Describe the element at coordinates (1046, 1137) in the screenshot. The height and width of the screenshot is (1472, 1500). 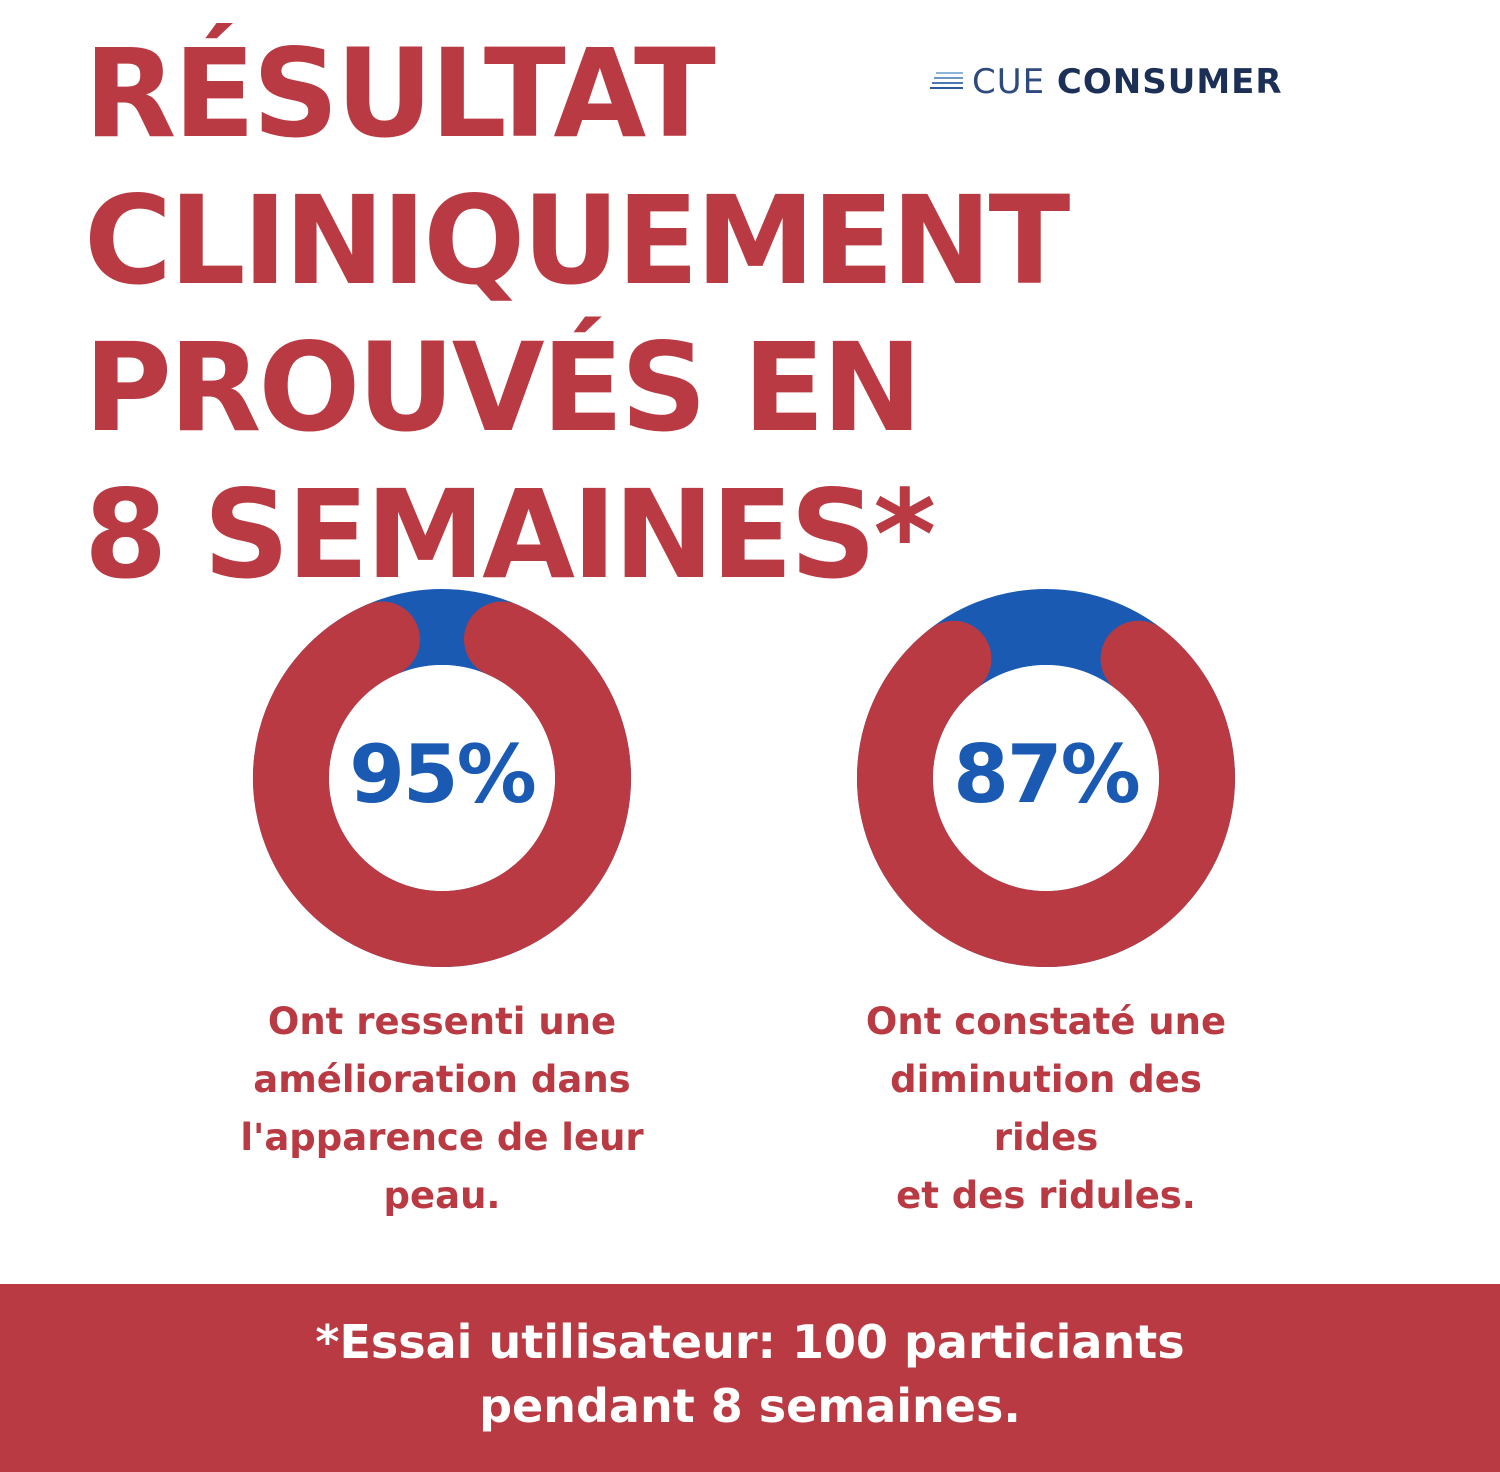
I see `caption-line: rides` at that location.